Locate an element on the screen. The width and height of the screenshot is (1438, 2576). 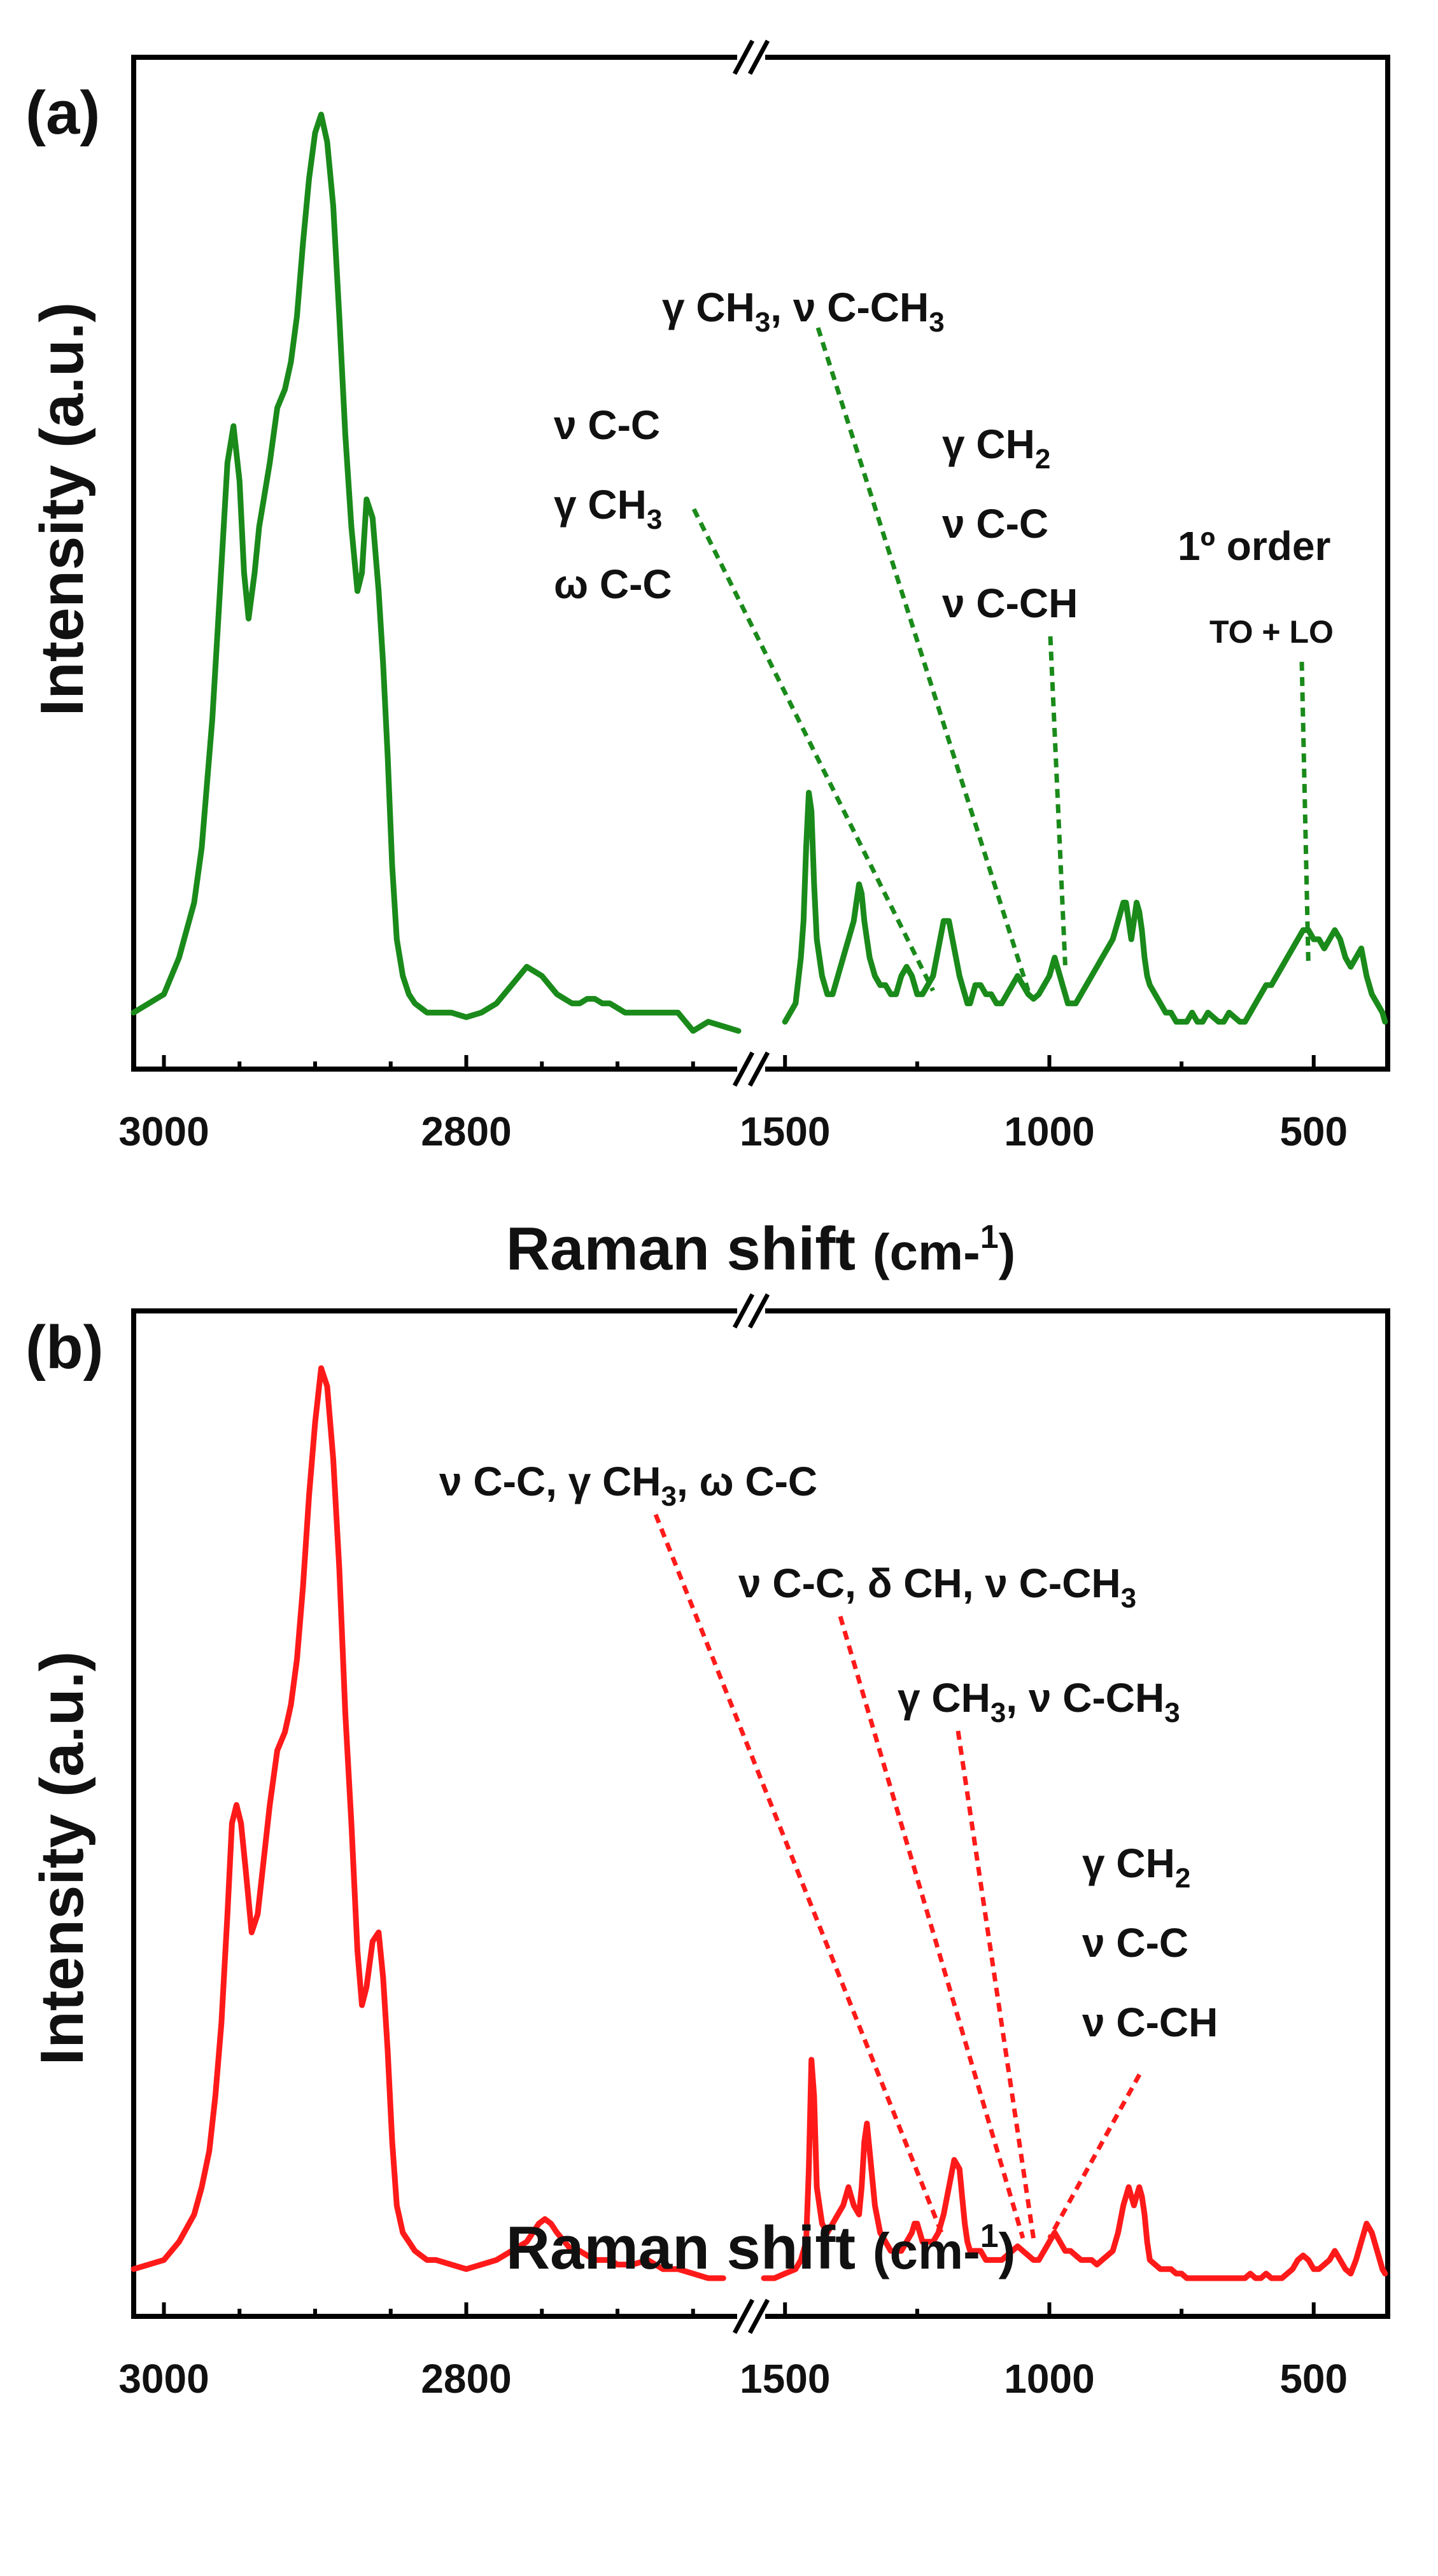
spectrum-line-high is located at coordinates (428, 1823).